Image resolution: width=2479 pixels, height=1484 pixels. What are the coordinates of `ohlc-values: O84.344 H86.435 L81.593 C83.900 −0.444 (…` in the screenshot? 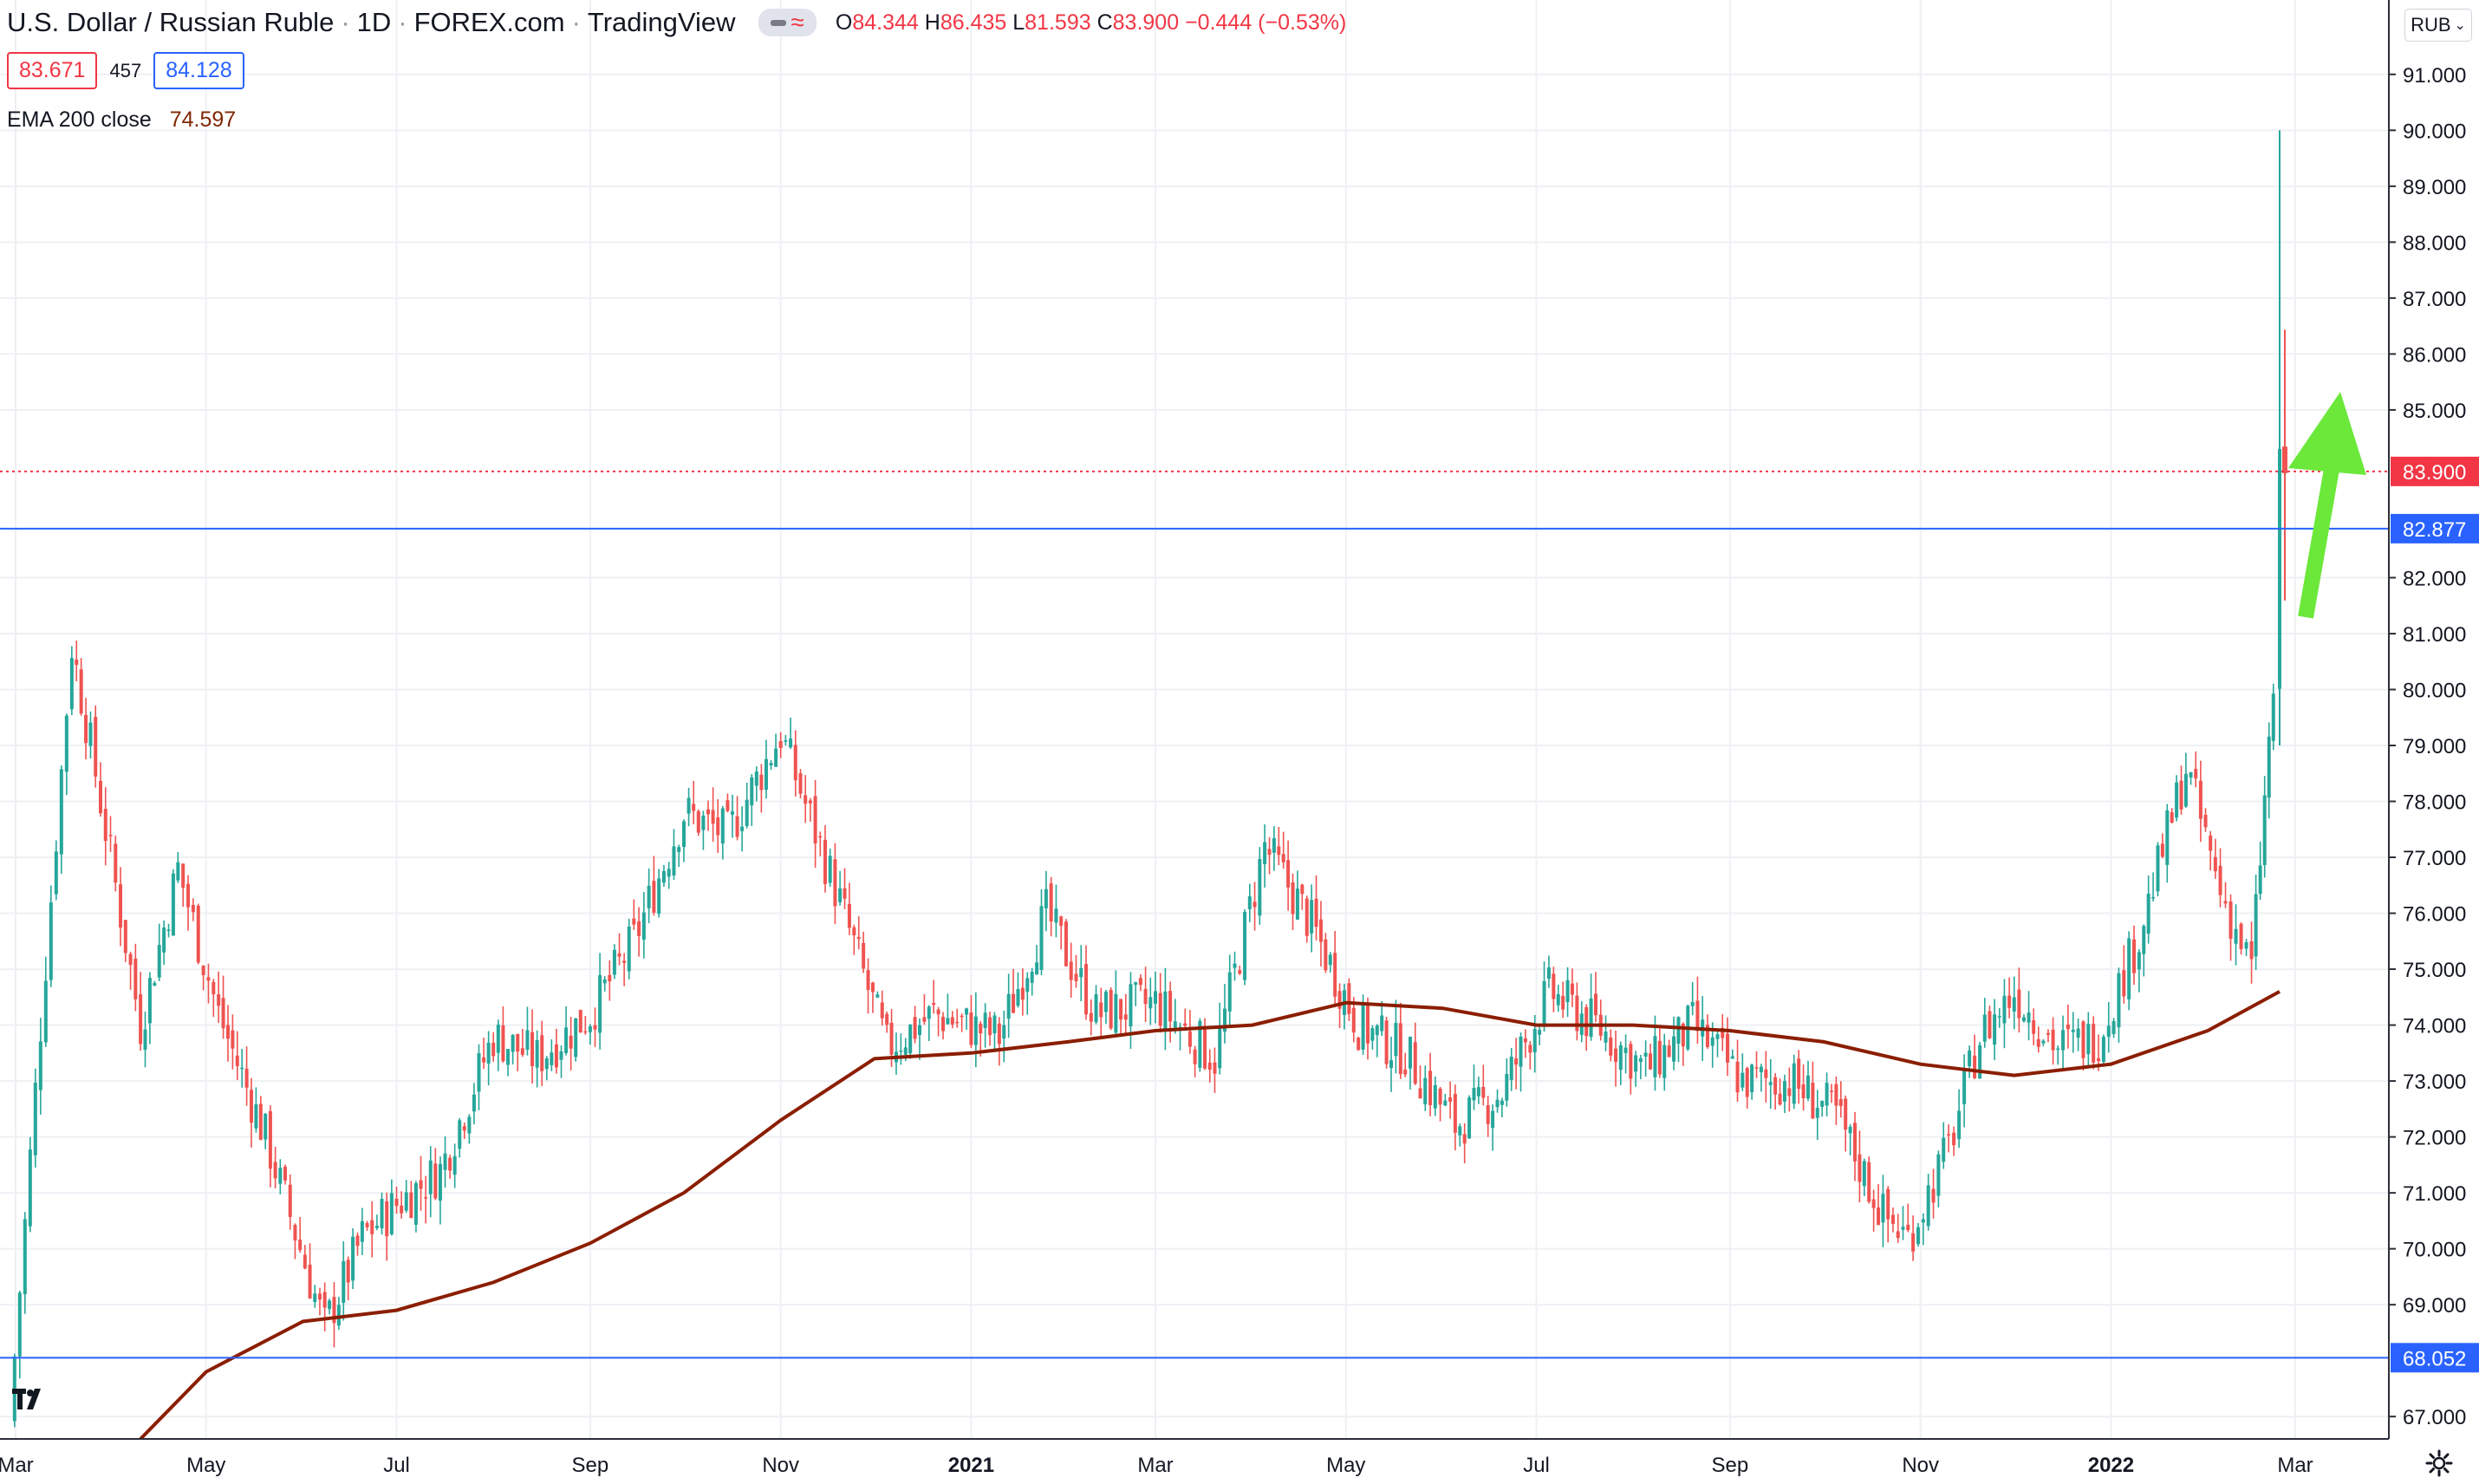 It's located at (1091, 23).